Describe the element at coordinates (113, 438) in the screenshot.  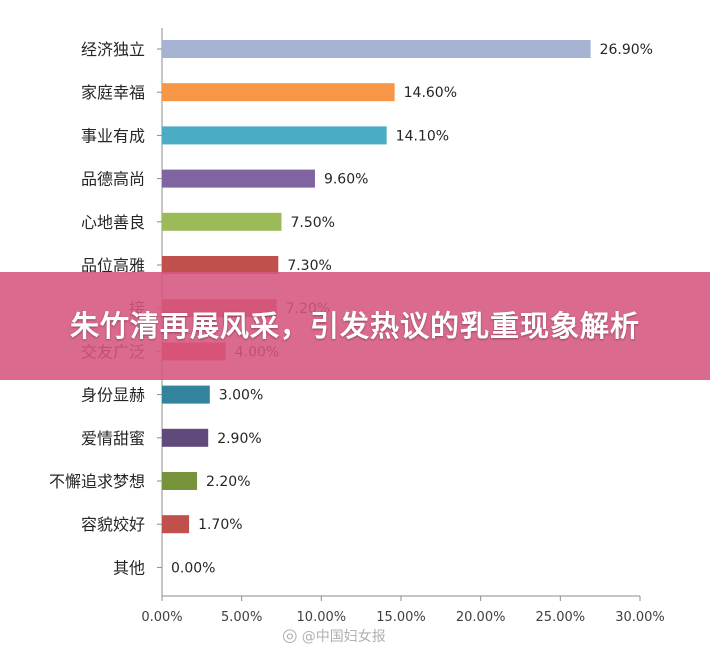
I see `category-label: 爱情甜蜜` at that location.